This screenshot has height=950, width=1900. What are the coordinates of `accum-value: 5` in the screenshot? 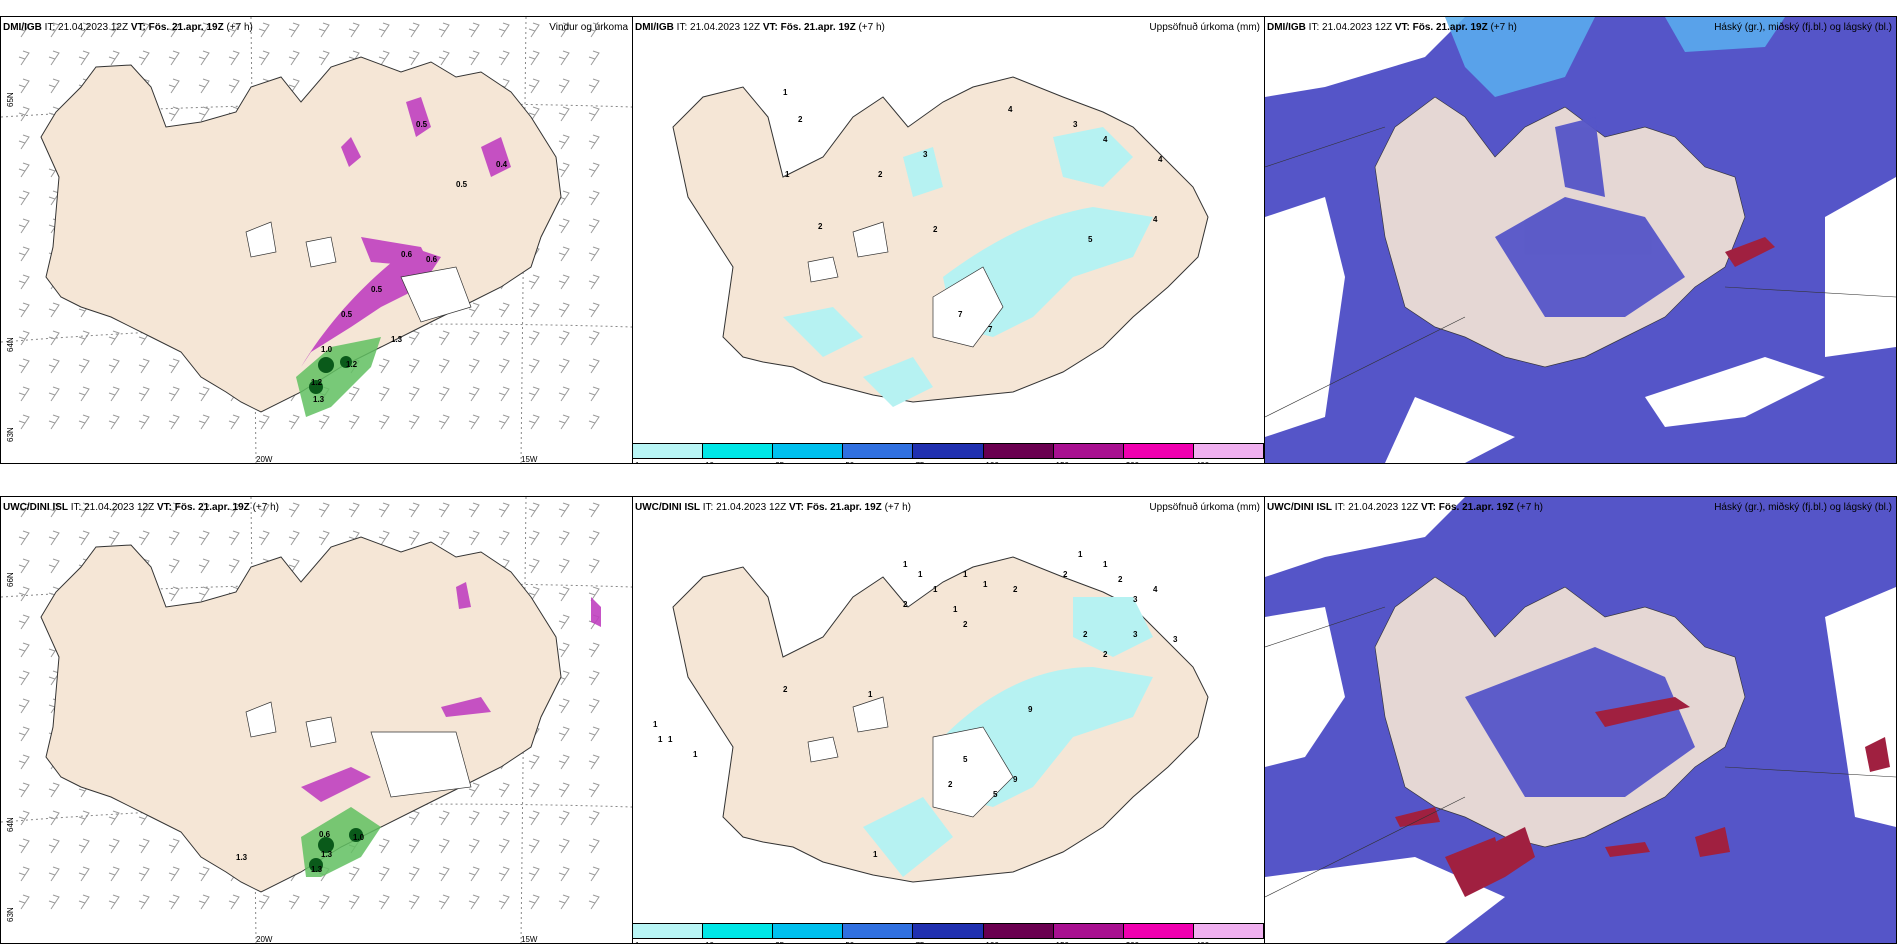 It's located at (1090, 239).